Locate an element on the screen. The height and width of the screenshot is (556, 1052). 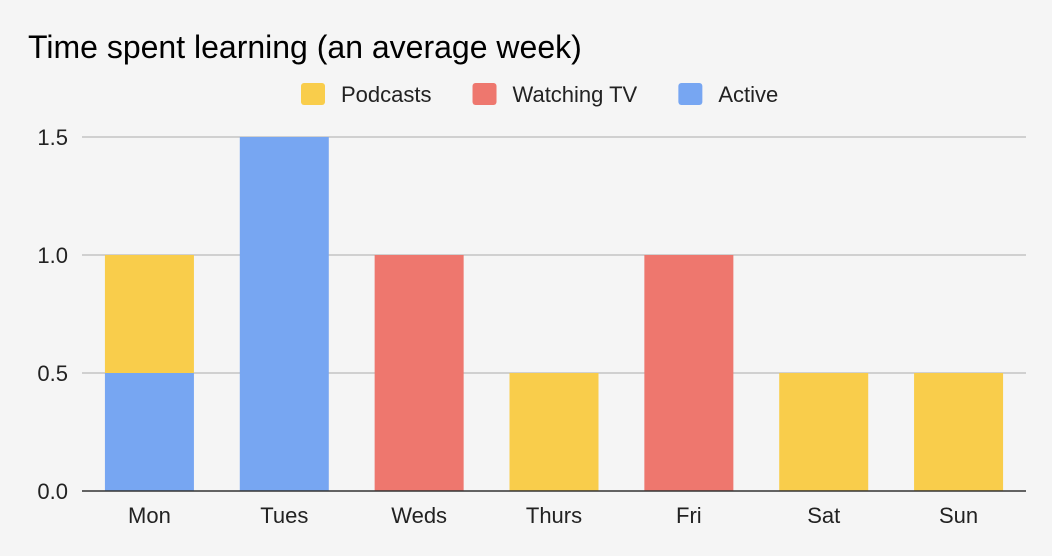
legend-item-active: Active is located at coordinates (728, 94).